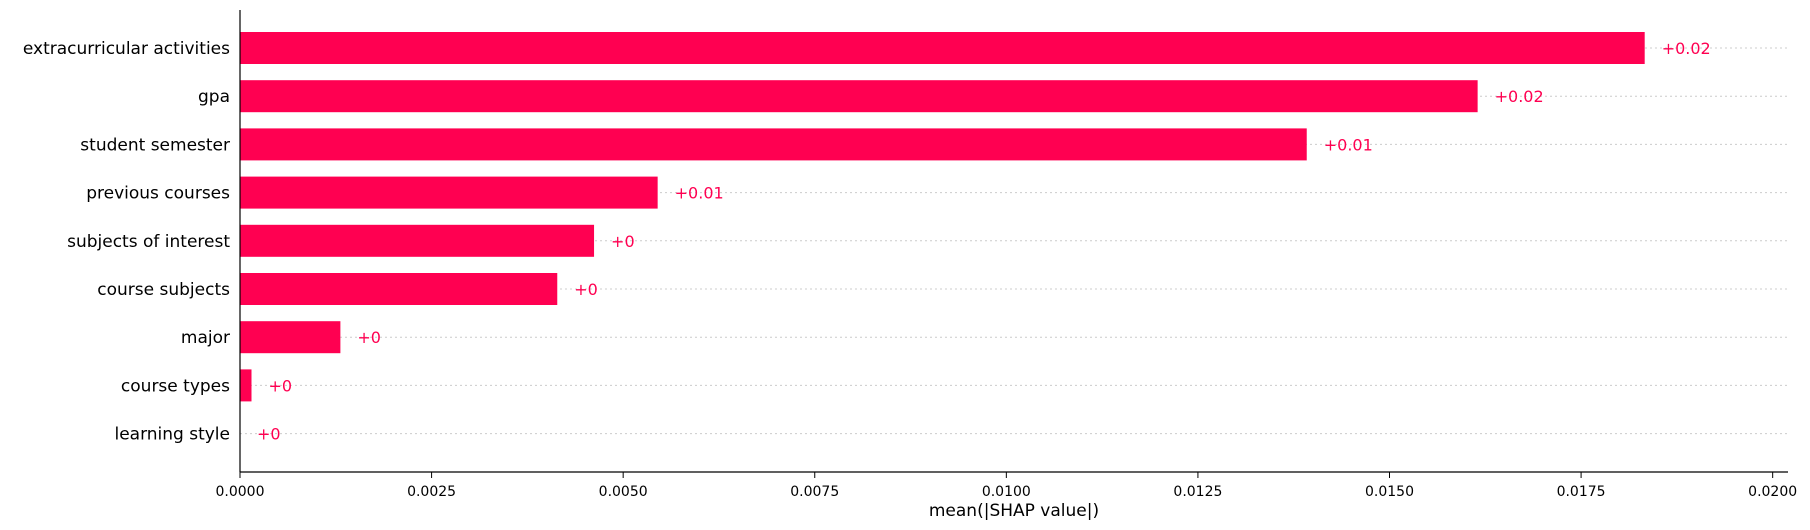  What do you see at coordinates (1014, 511) in the screenshot?
I see `x-axis-title: mean(|SHAP value|)` at bounding box center [1014, 511].